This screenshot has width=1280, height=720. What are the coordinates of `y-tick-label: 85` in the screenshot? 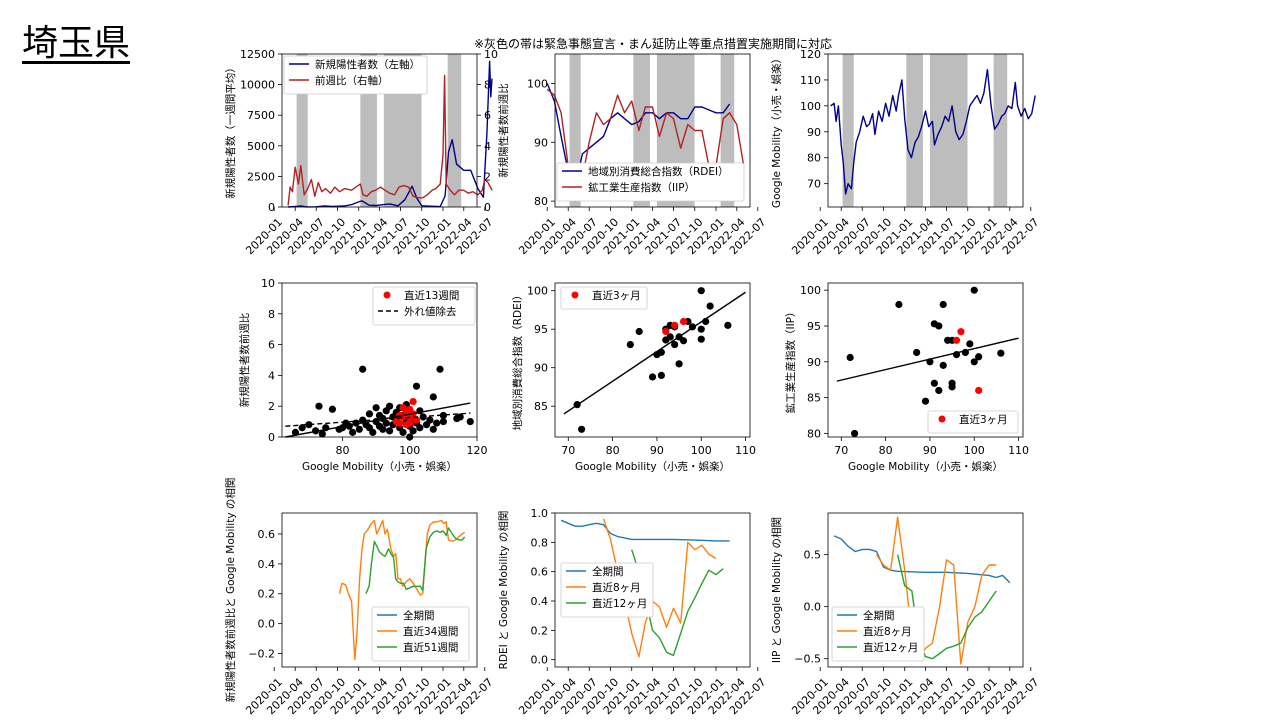 It's located at (814, 398).